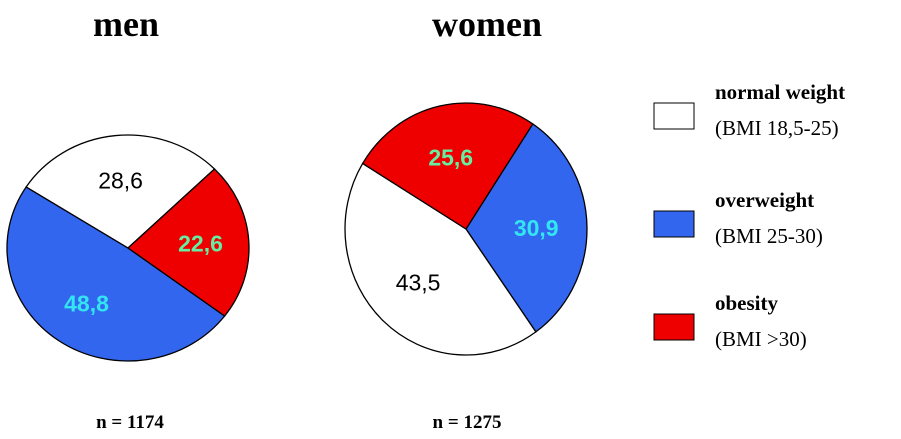 Image resolution: width=901 pixels, height=439 pixels. What do you see at coordinates (450, 158) in the screenshot?
I see `slice-label-obesity: 25,6` at bounding box center [450, 158].